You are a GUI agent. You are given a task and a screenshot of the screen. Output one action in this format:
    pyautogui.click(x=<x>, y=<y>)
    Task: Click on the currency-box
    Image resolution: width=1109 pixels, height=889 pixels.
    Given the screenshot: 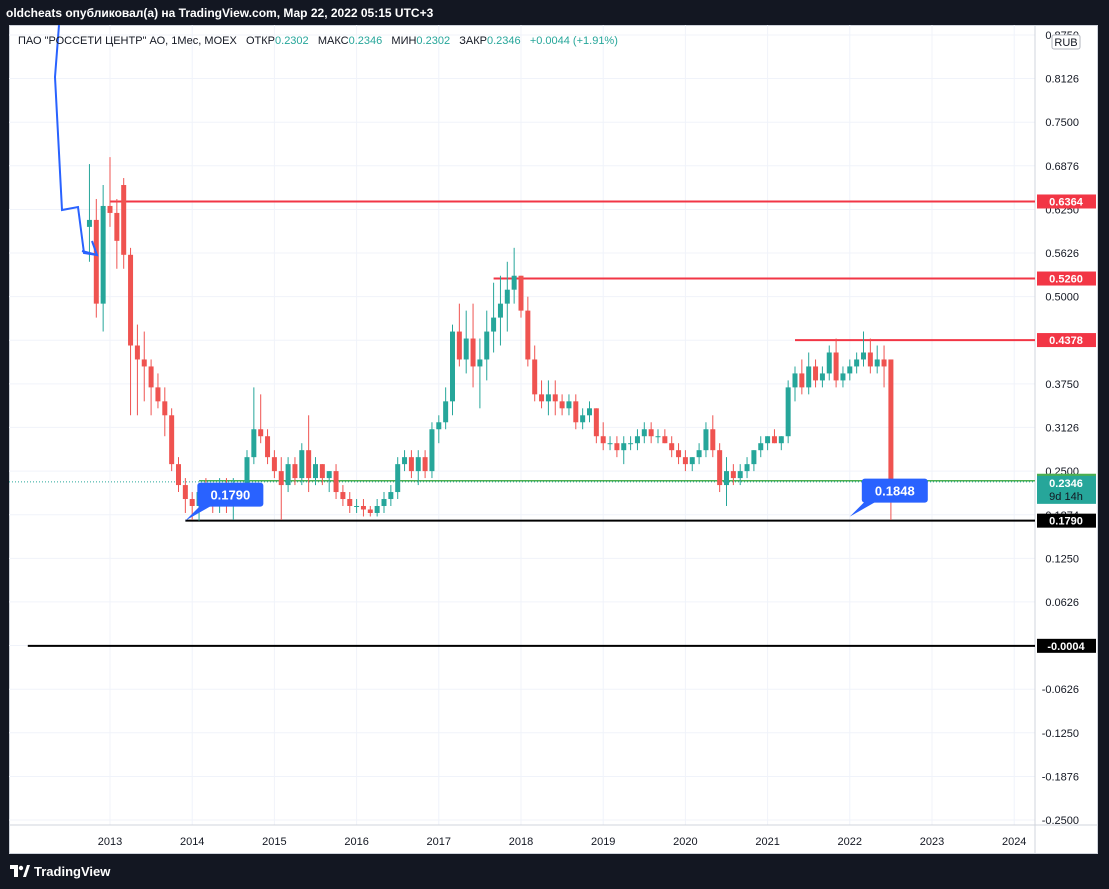 What is the action you would take?
    pyautogui.click(x=1066, y=42)
    